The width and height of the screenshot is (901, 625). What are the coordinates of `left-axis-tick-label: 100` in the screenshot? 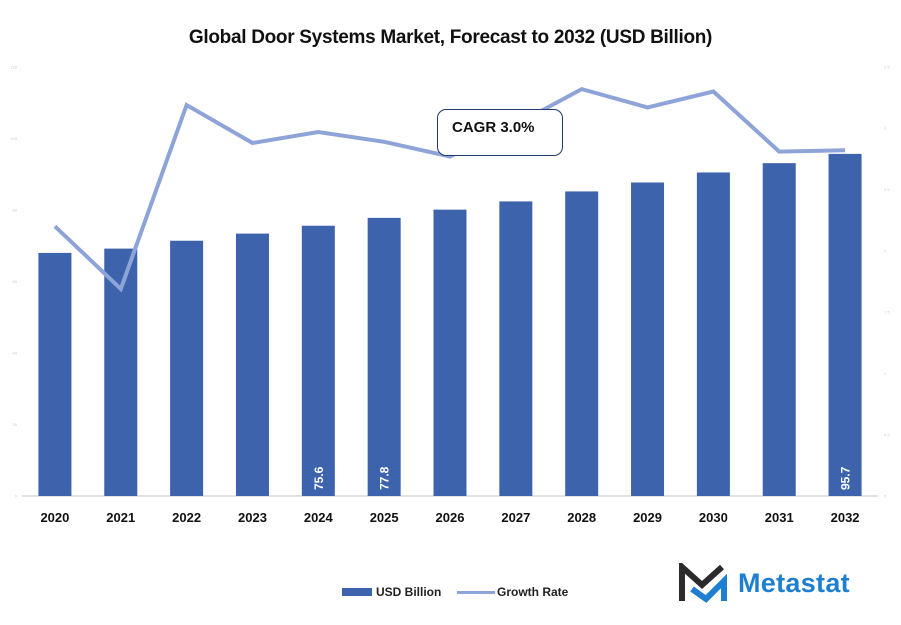 It's located at (13, 138).